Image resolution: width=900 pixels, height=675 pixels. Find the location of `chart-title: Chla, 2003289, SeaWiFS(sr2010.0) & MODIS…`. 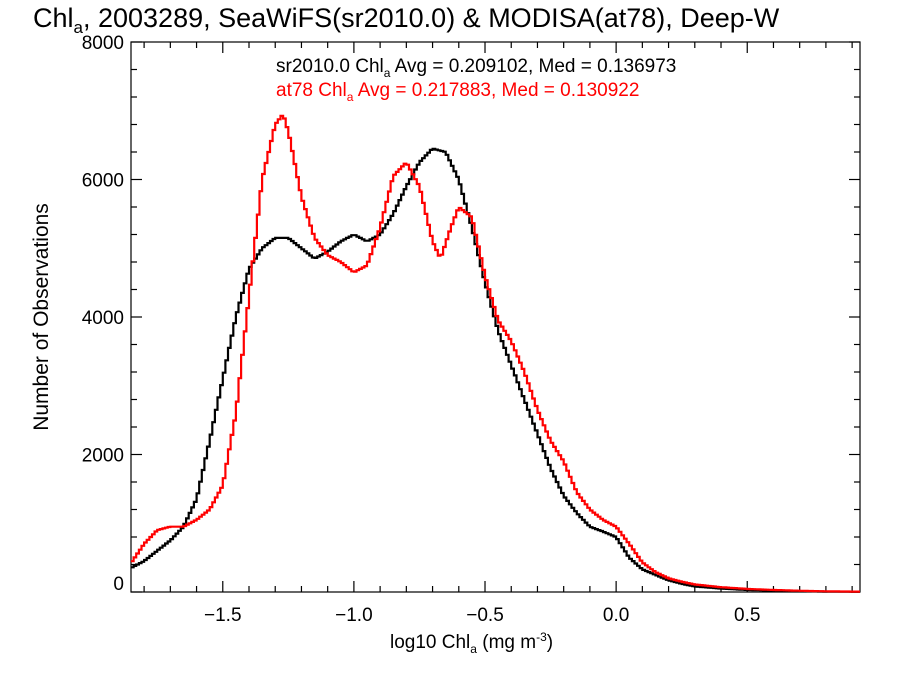

chart-title: Chla, 2003289, SeaWiFS(sr2010.0) & MODIS… is located at coordinates (406, 20).